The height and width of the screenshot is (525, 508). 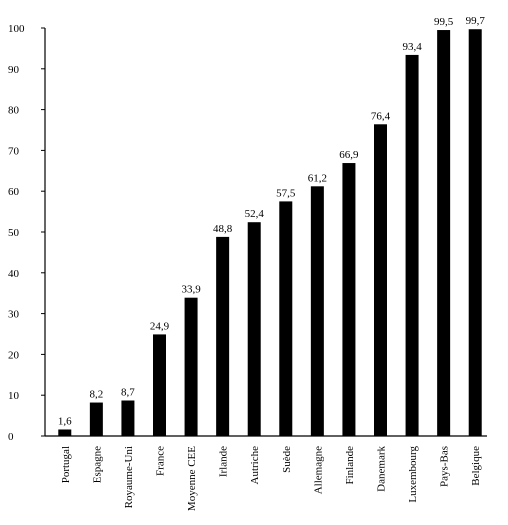 I want to click on category-label: Belgique, so click(x=476, y=466).